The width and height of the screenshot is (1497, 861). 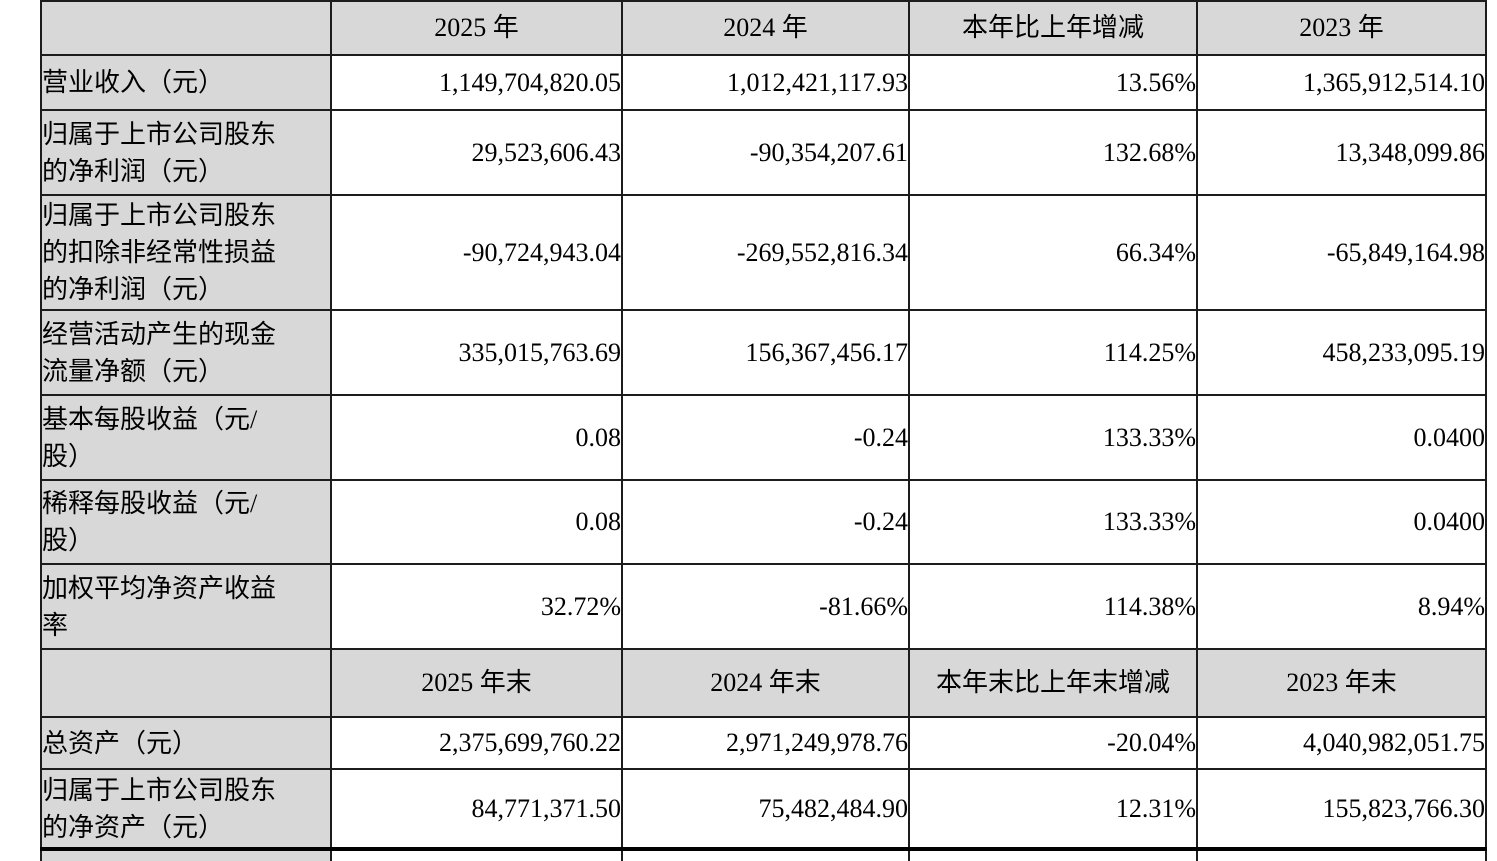 What do you see at coordinates (186, 352) in the screenshot?
I see `row-label: 经营活动产生的现金 流量净额（元）` at bounding box center [186, 352].